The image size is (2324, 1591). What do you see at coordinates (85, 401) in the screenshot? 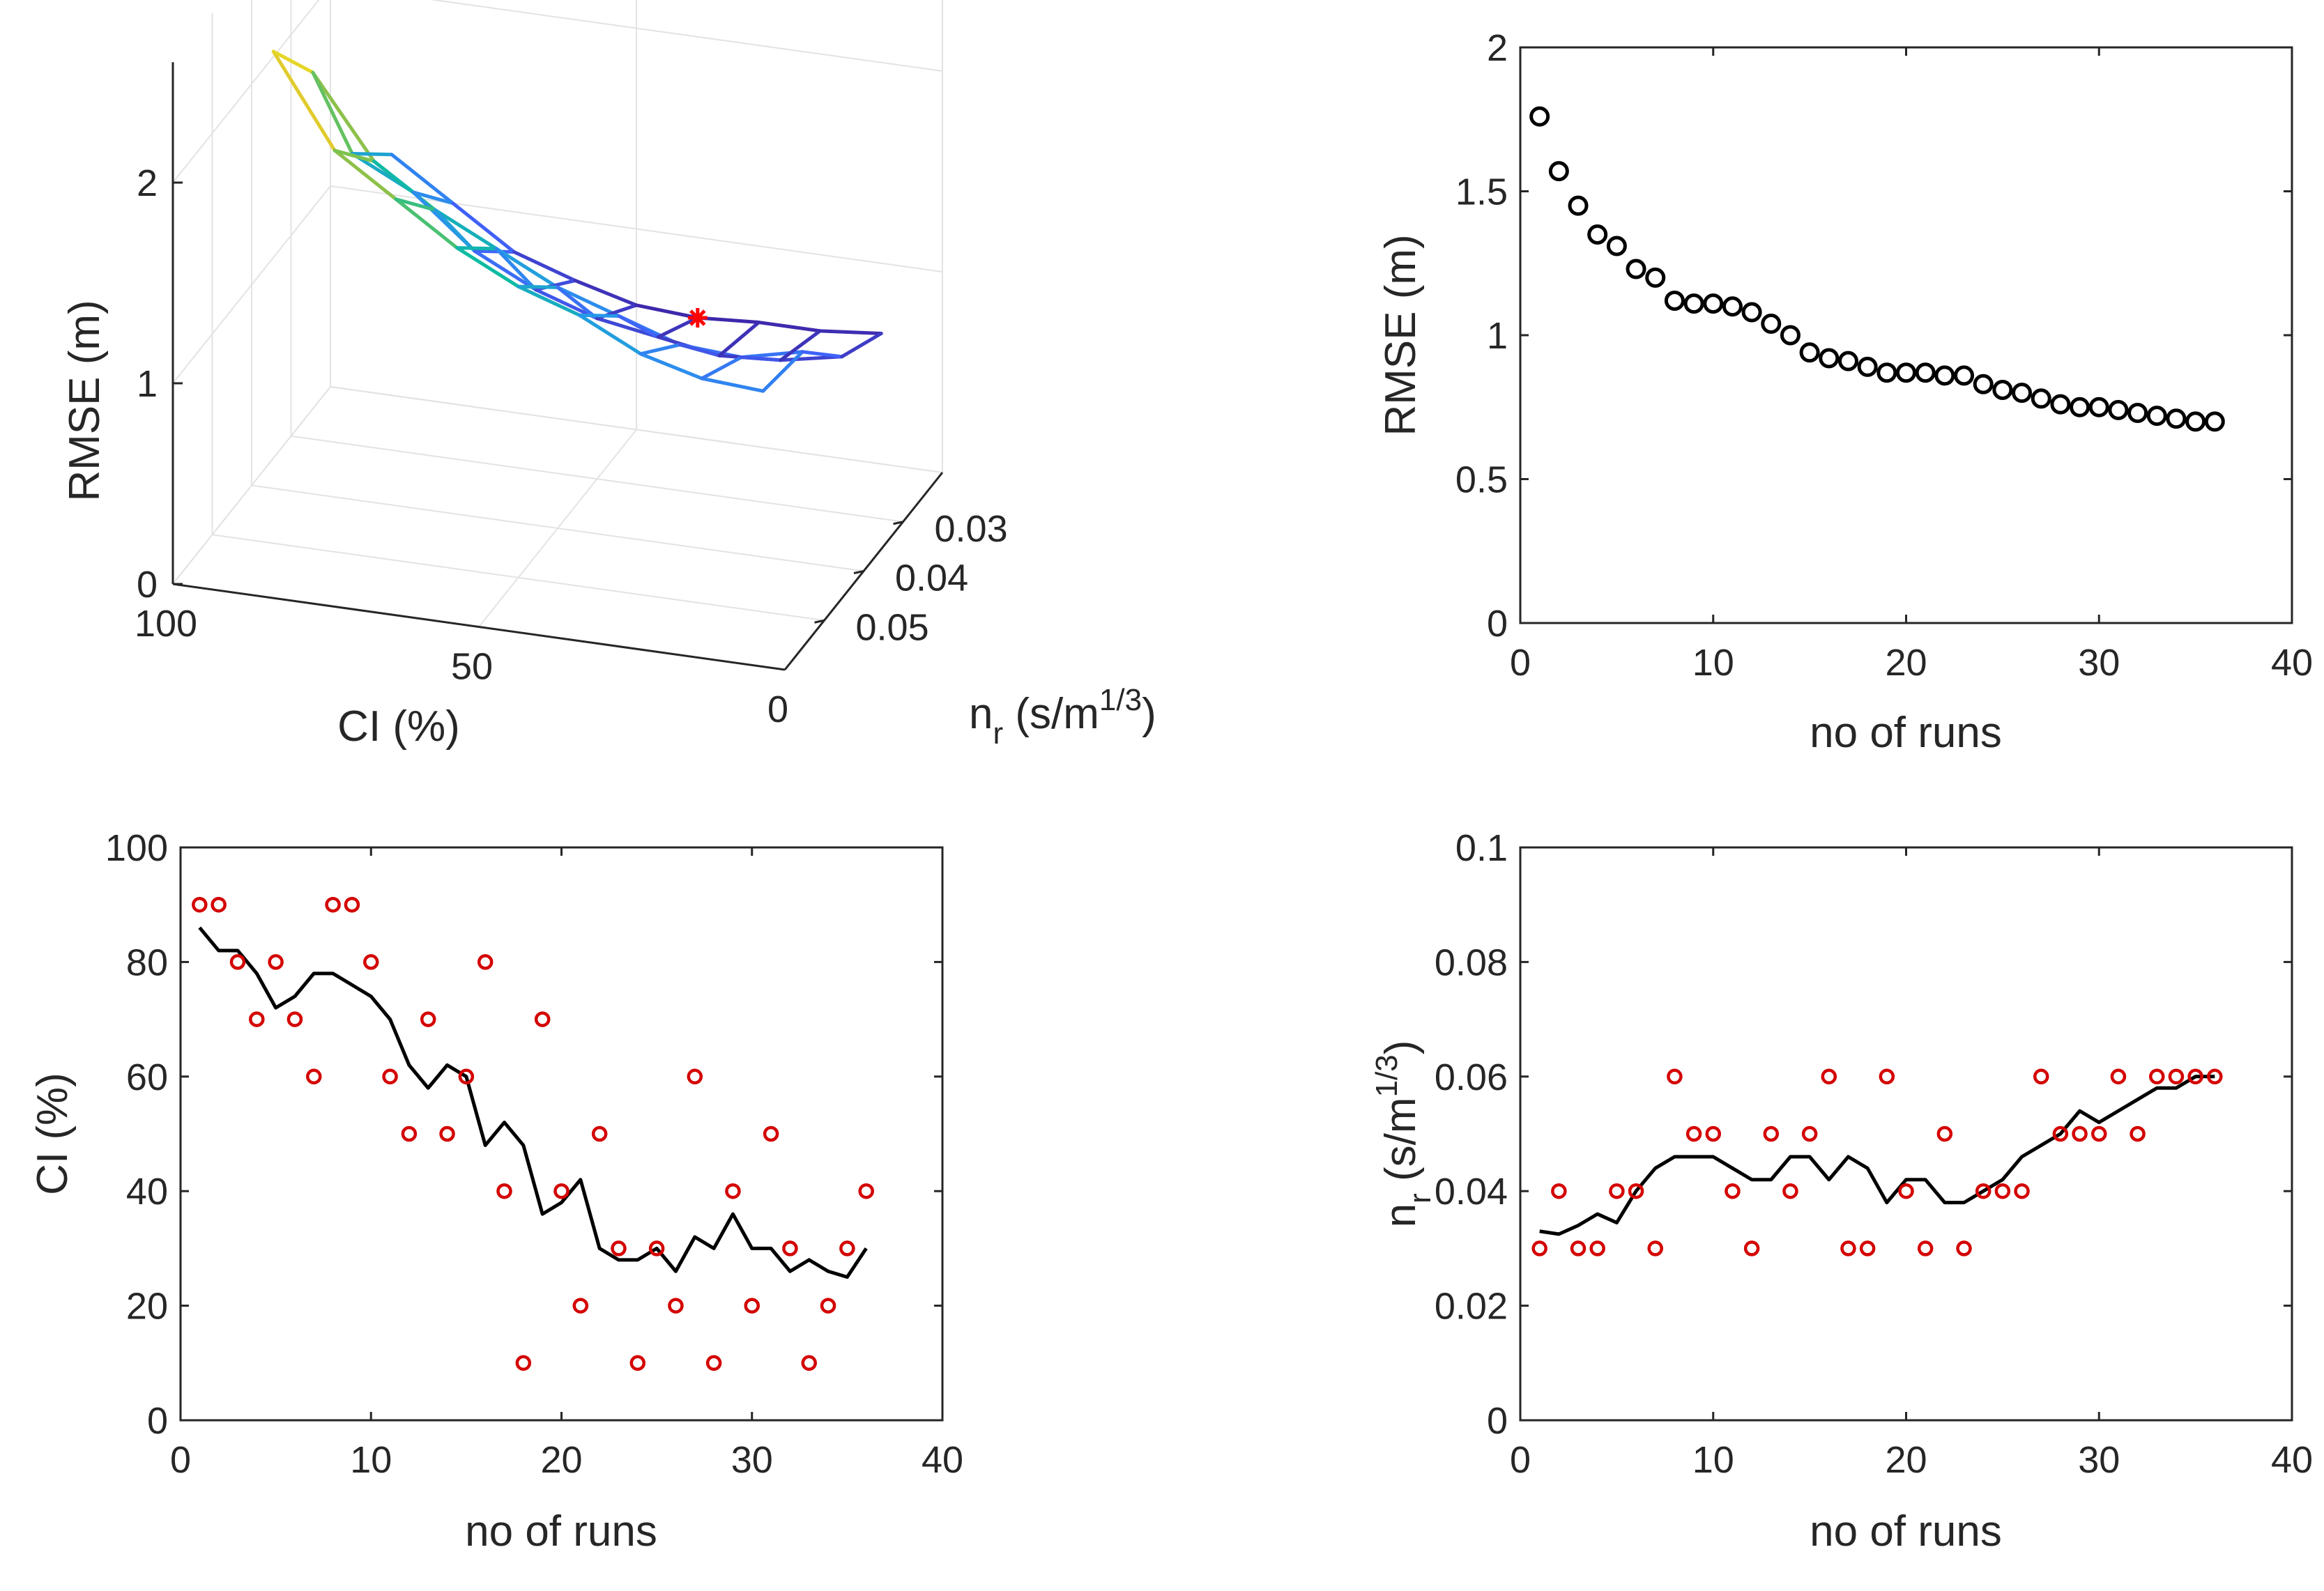
I see `surface-zlabel: RMSE (m)` at bounding box center [85, 401].